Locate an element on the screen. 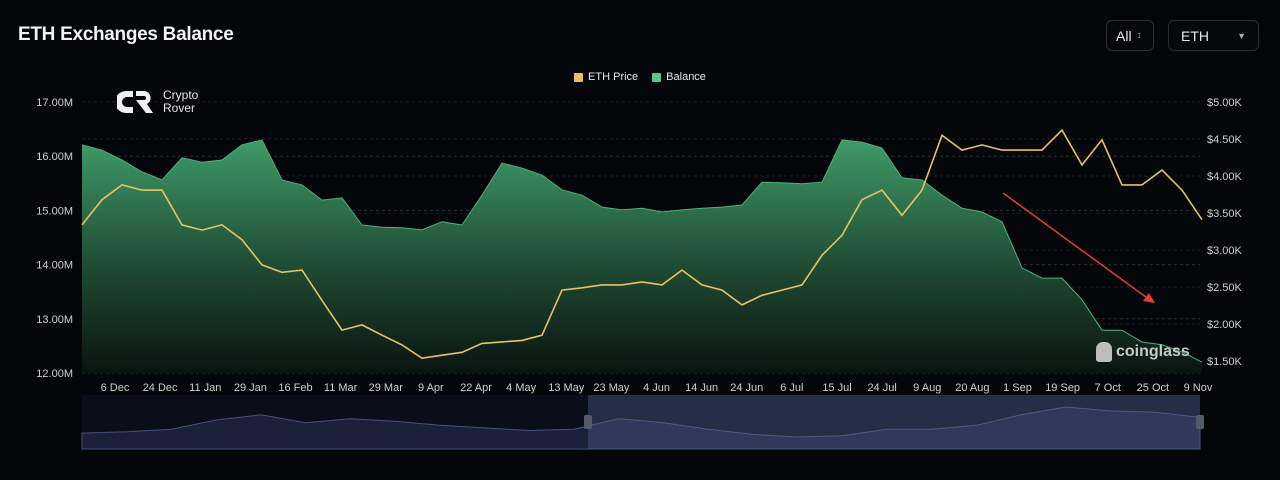  coinglass-logo-icon is located at coordinates (1104, 352).